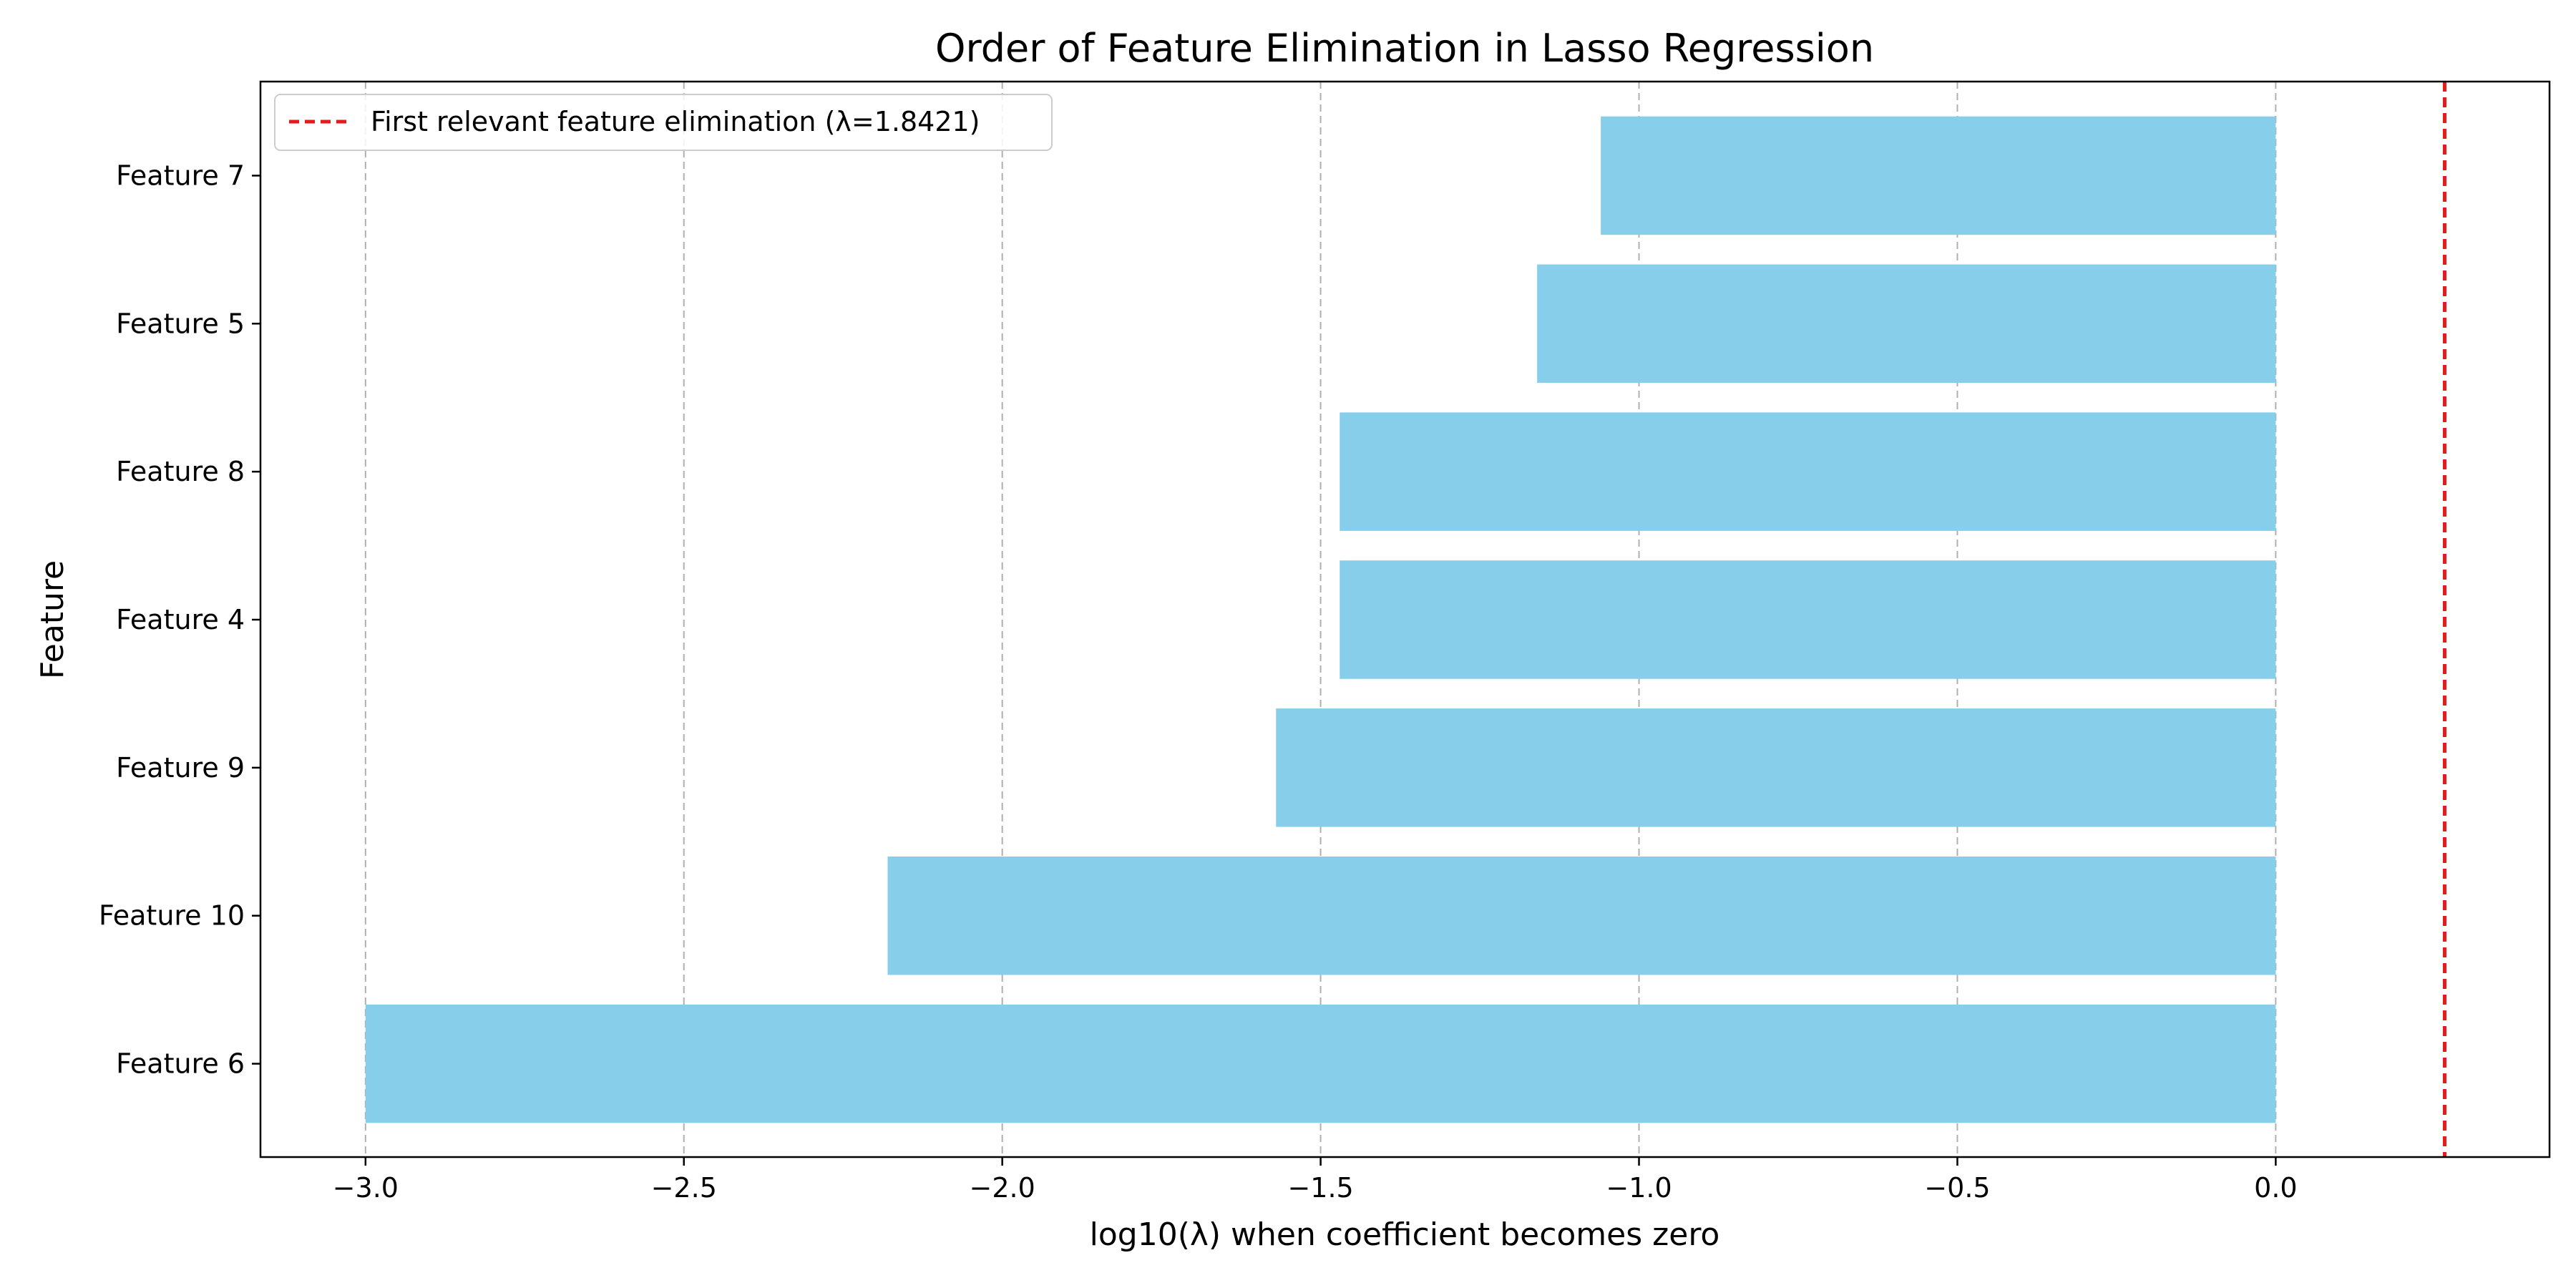 The height and width of the screenshot is (1288, 2576). I want to click on y-tick-label: Feature 4, so click(180, 619).